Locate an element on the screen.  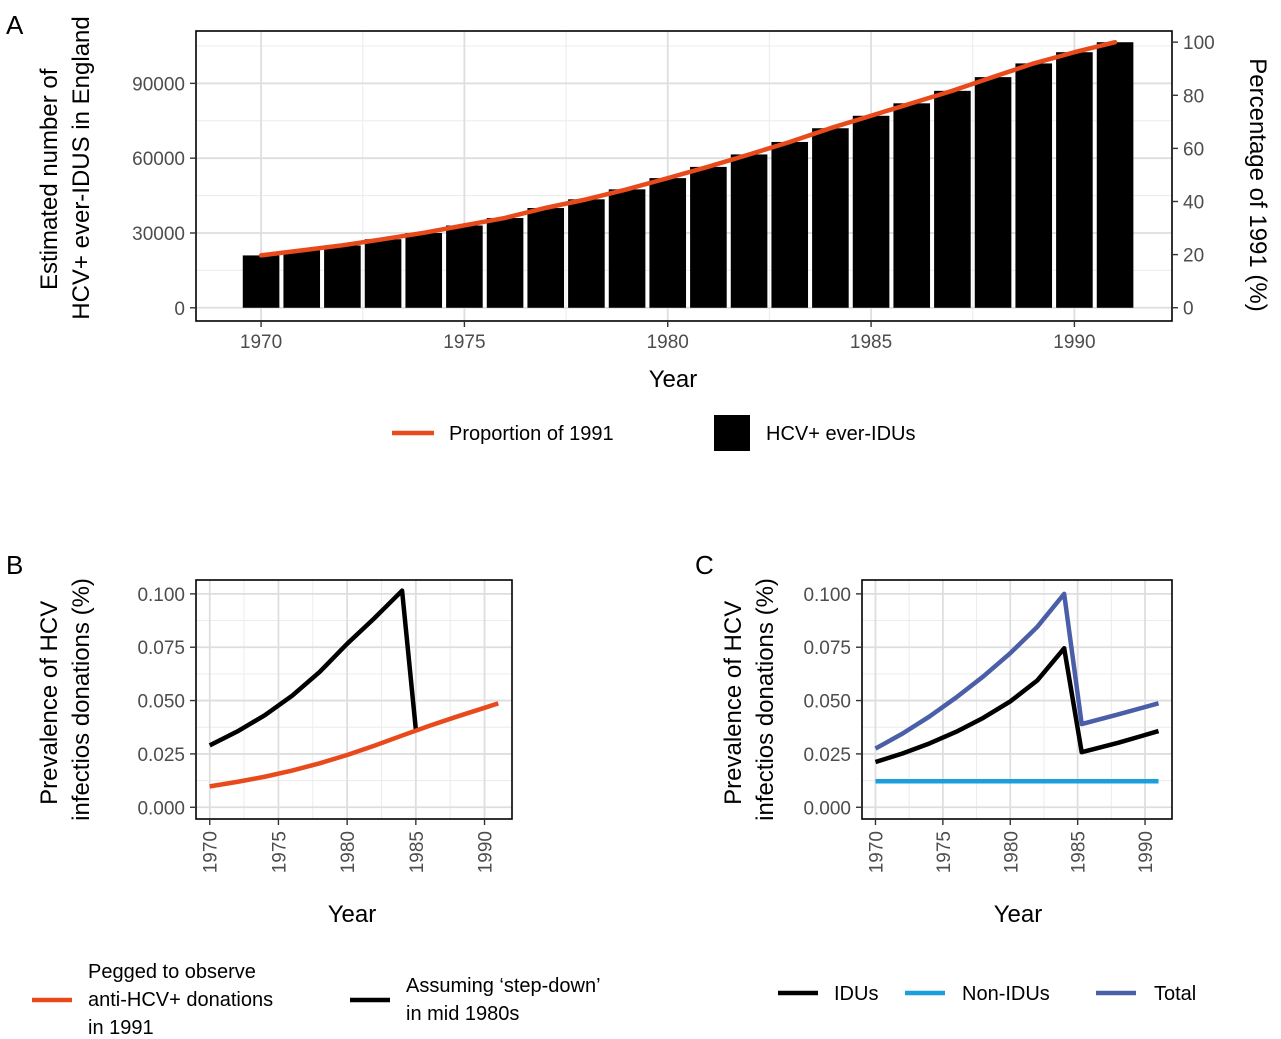
panel-a-legend: Proportion of 1991 HCV+ ever-IDUs is located at coordinates (653, 433).